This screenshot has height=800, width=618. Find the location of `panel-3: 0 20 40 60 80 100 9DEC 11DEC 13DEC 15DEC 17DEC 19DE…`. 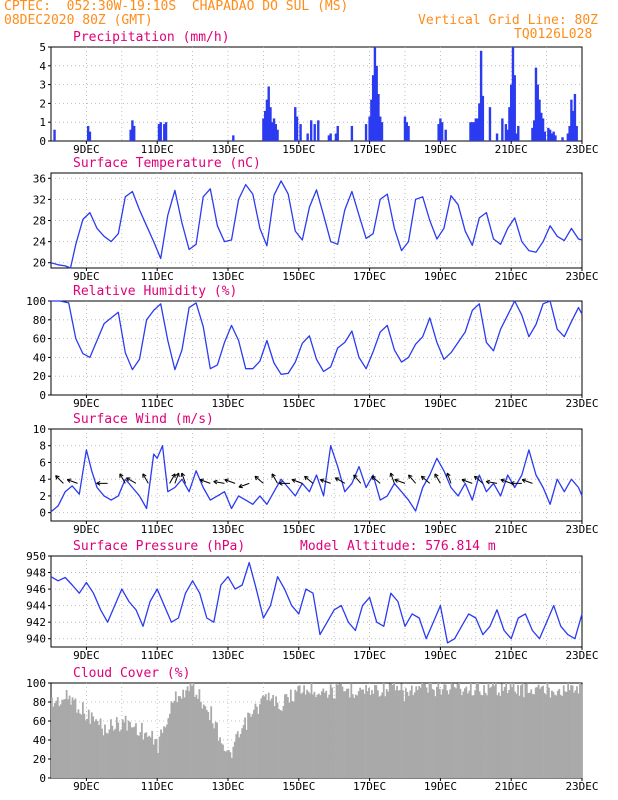

panel-3: 0 20 40 60 80 100 9DEC 11DEC 13DEC 15DEC 17DEC 19DE… is located at coordinates (312, 347).